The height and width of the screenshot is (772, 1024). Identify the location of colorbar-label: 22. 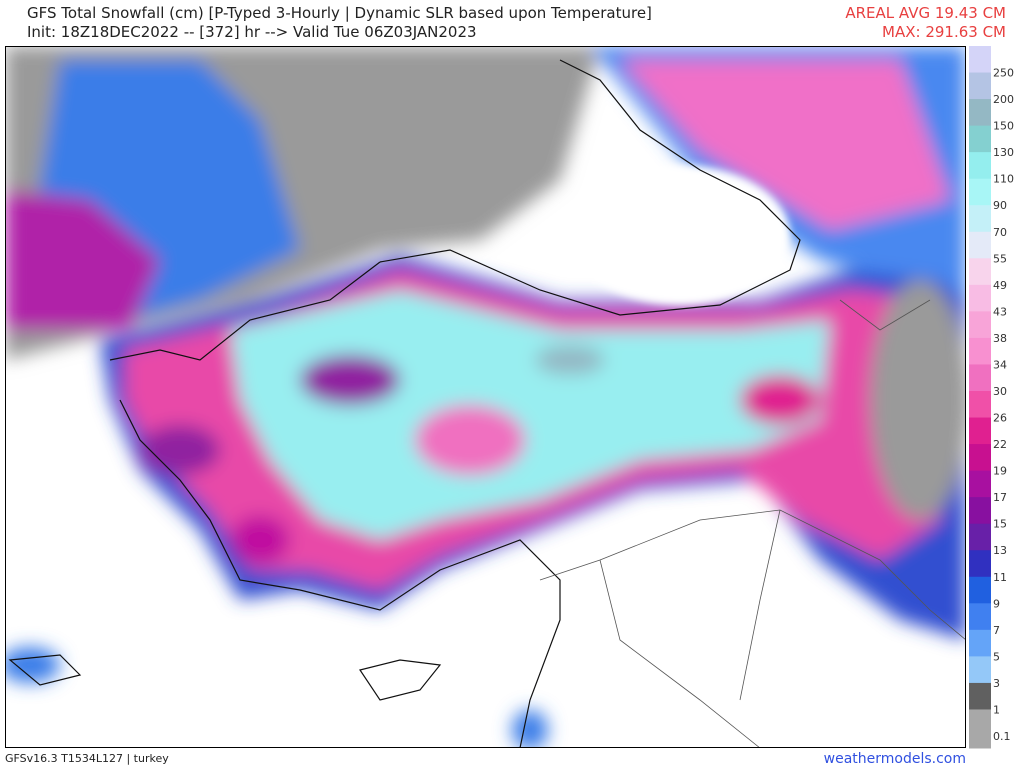
(1000, 444).